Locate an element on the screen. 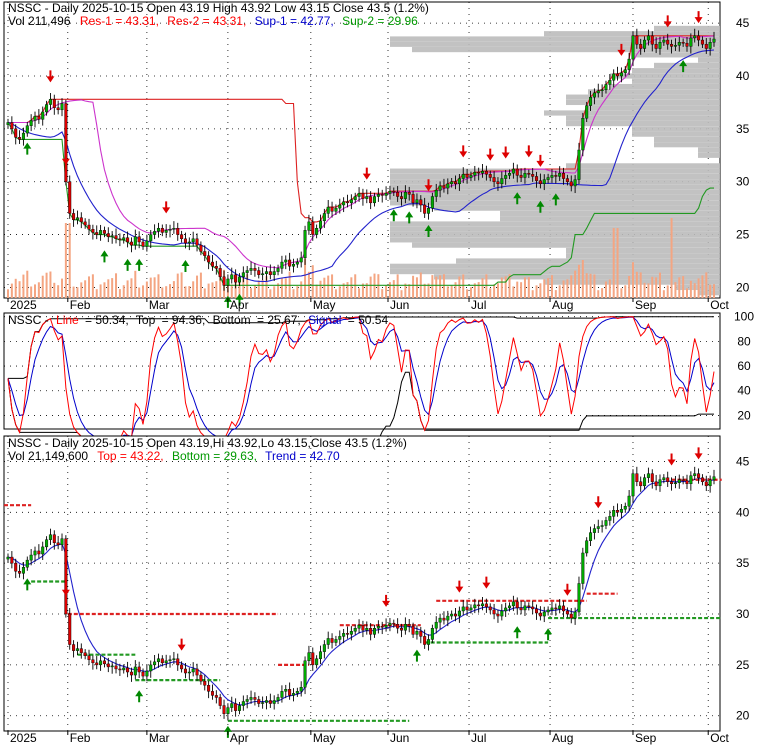 The height and width of the screenshot is (745, 780). trend-x-tick-label: Aug is located at coordinates (562, 738).